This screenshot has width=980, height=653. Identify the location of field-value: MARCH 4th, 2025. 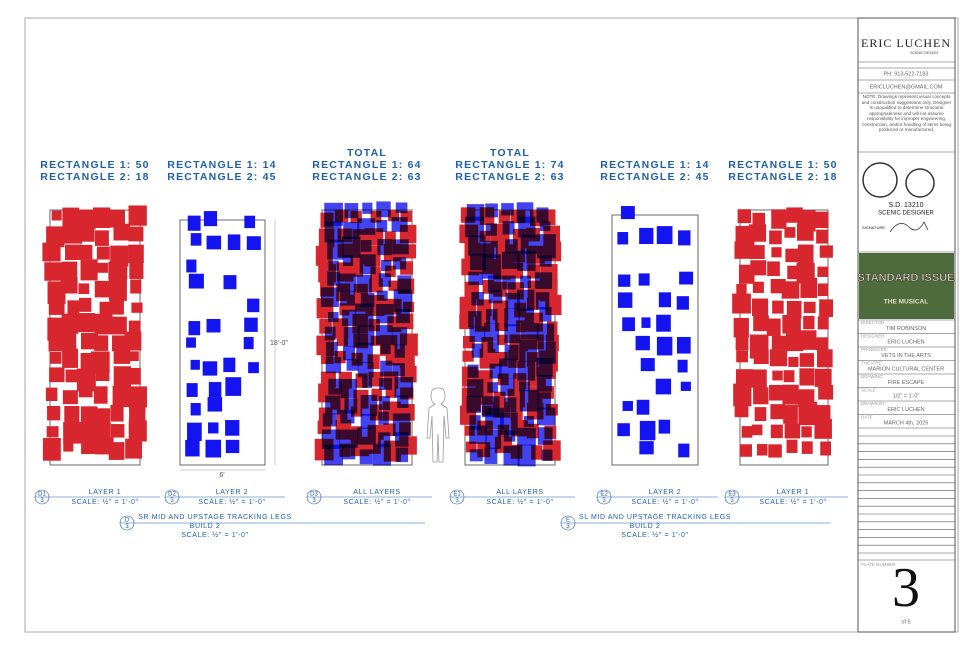
(906, 423).